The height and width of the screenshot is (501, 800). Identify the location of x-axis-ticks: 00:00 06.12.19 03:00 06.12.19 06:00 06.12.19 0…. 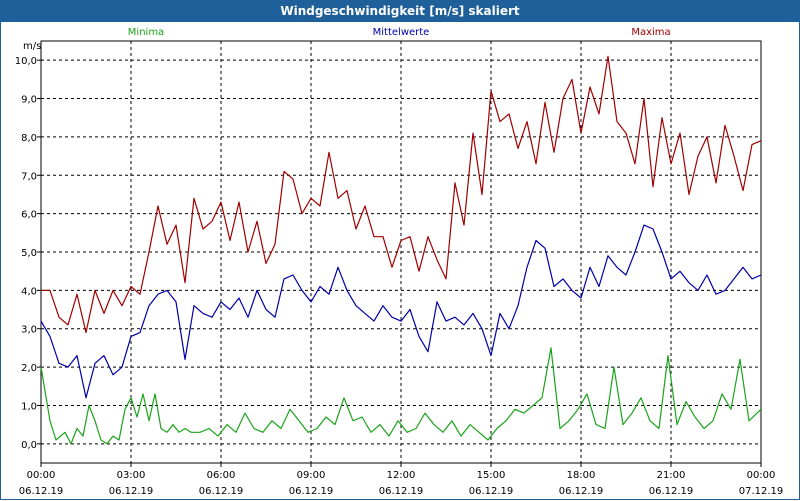
(401, 480).